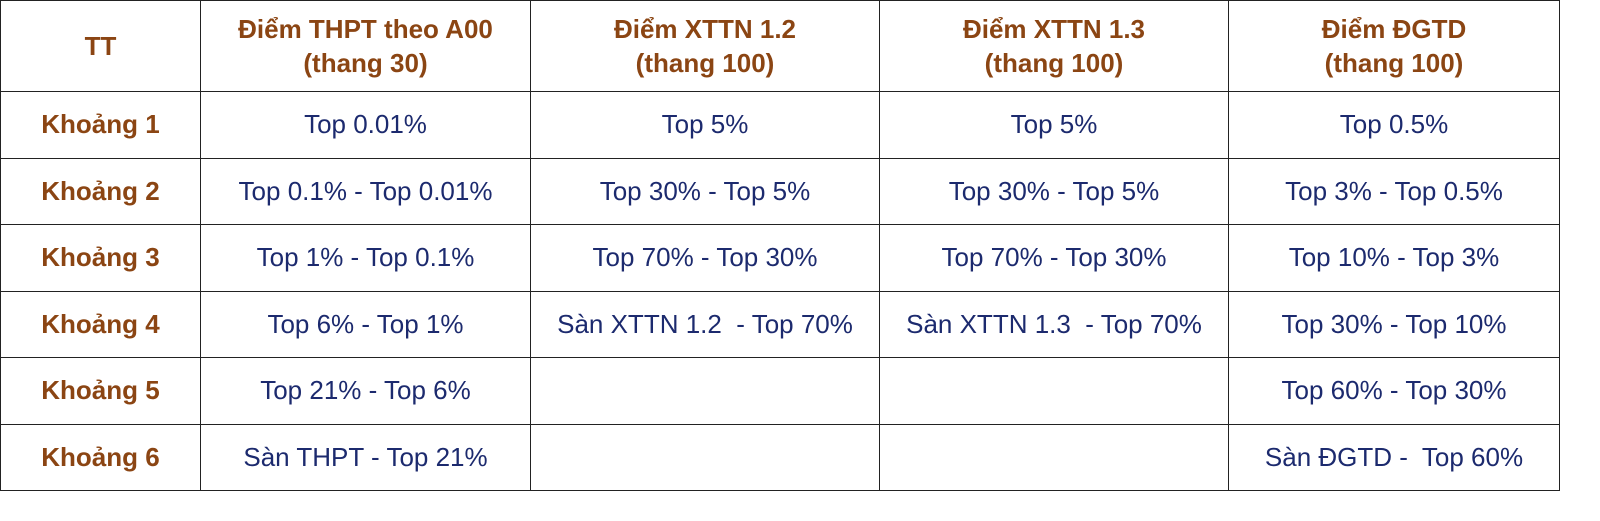  Describe the element at coordinates (100, 391) in the screenshot. I see `row-label: Khoảng 5` at that location.